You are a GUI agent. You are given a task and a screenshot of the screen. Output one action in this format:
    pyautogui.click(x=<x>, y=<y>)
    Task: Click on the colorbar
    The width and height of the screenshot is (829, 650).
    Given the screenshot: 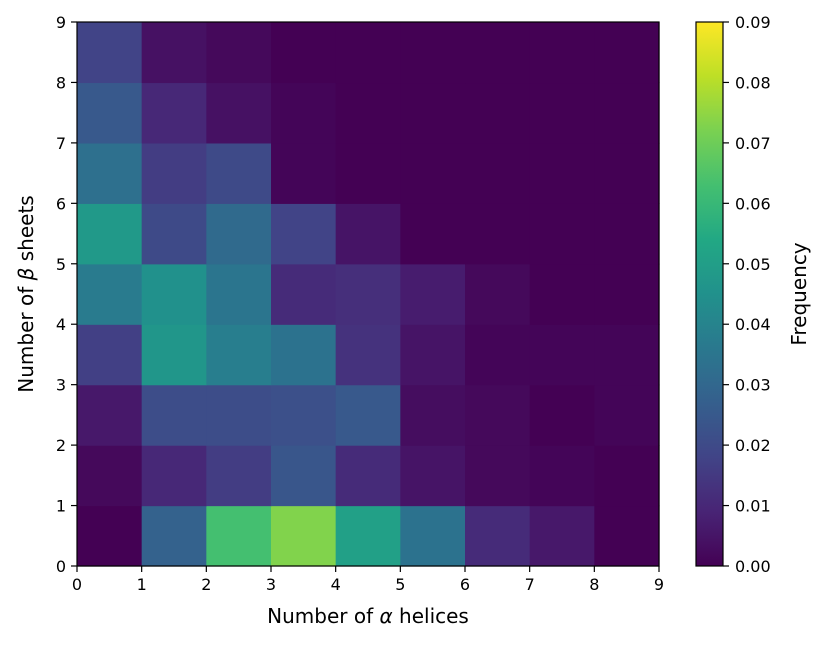 What is the action you would take?
    pyautogui.click(x=709, y=294)
    